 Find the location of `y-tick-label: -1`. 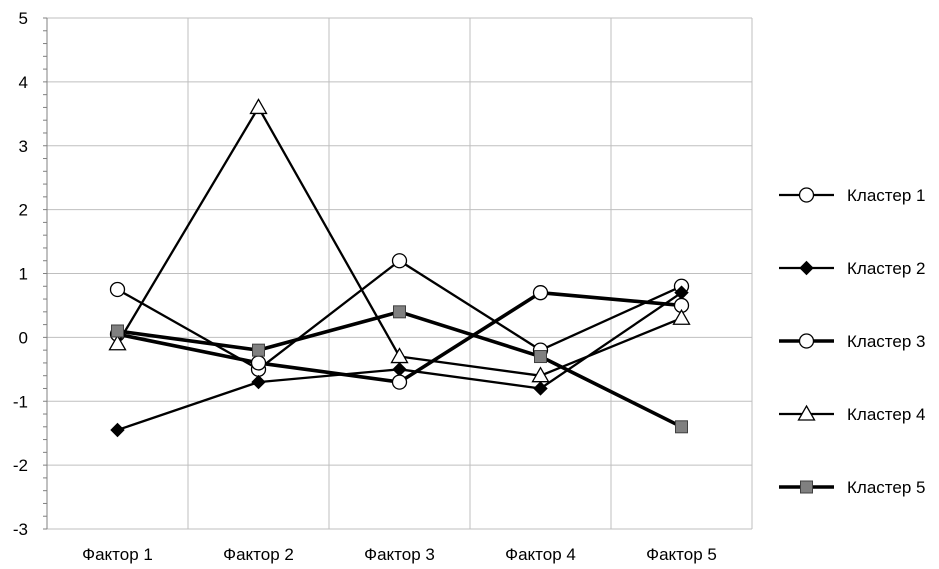

y-tick-label: -1 is located at coordinates (20, 401).